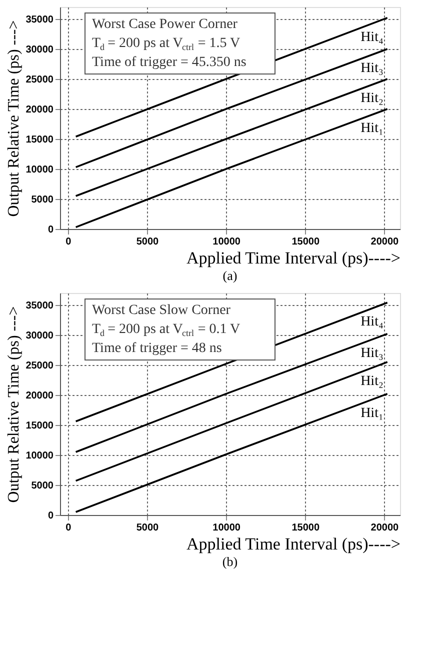 This screenshot has width=447, height=668. I want to click on annotation: Worst Case Power Corner, so click(165, 24).